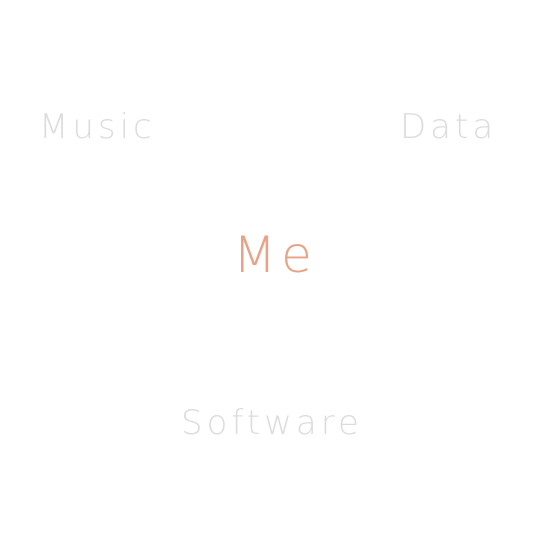  I want to click on software-link: Software, so click(272, 423).